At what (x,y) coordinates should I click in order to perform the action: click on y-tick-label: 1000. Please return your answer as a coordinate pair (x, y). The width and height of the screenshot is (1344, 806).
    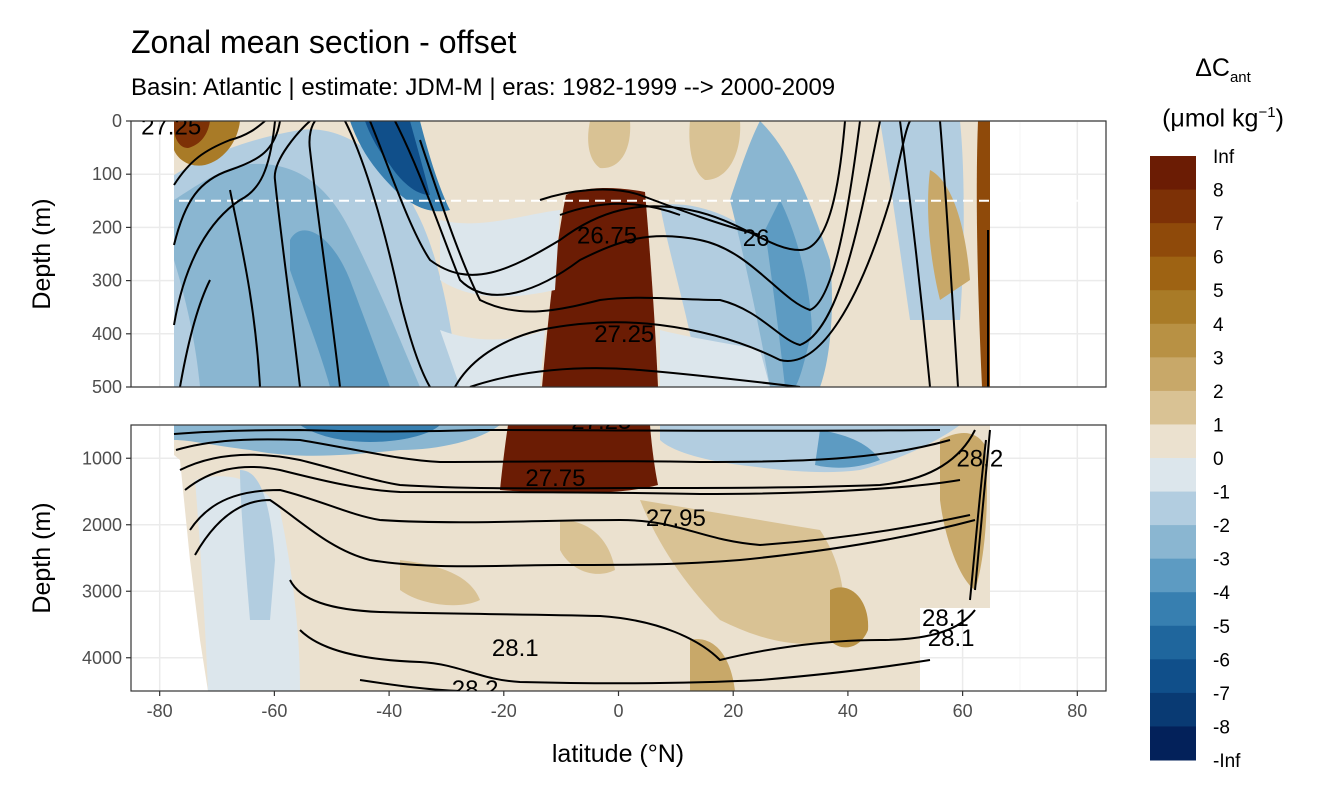
    Looking at the image, I should click on (102, 458).